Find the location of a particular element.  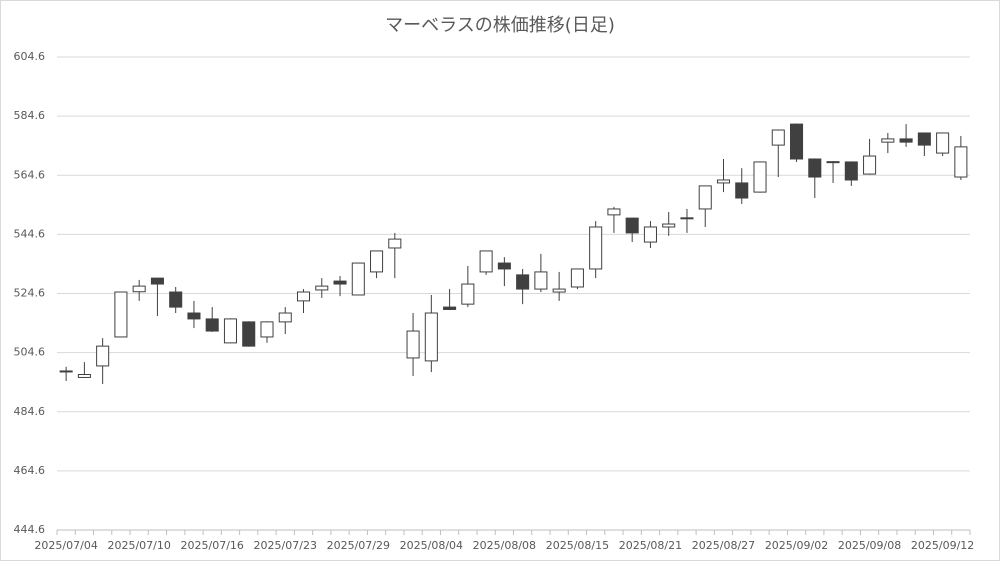

y-tick-label: 604.6 is located at coordinates (30, 56).